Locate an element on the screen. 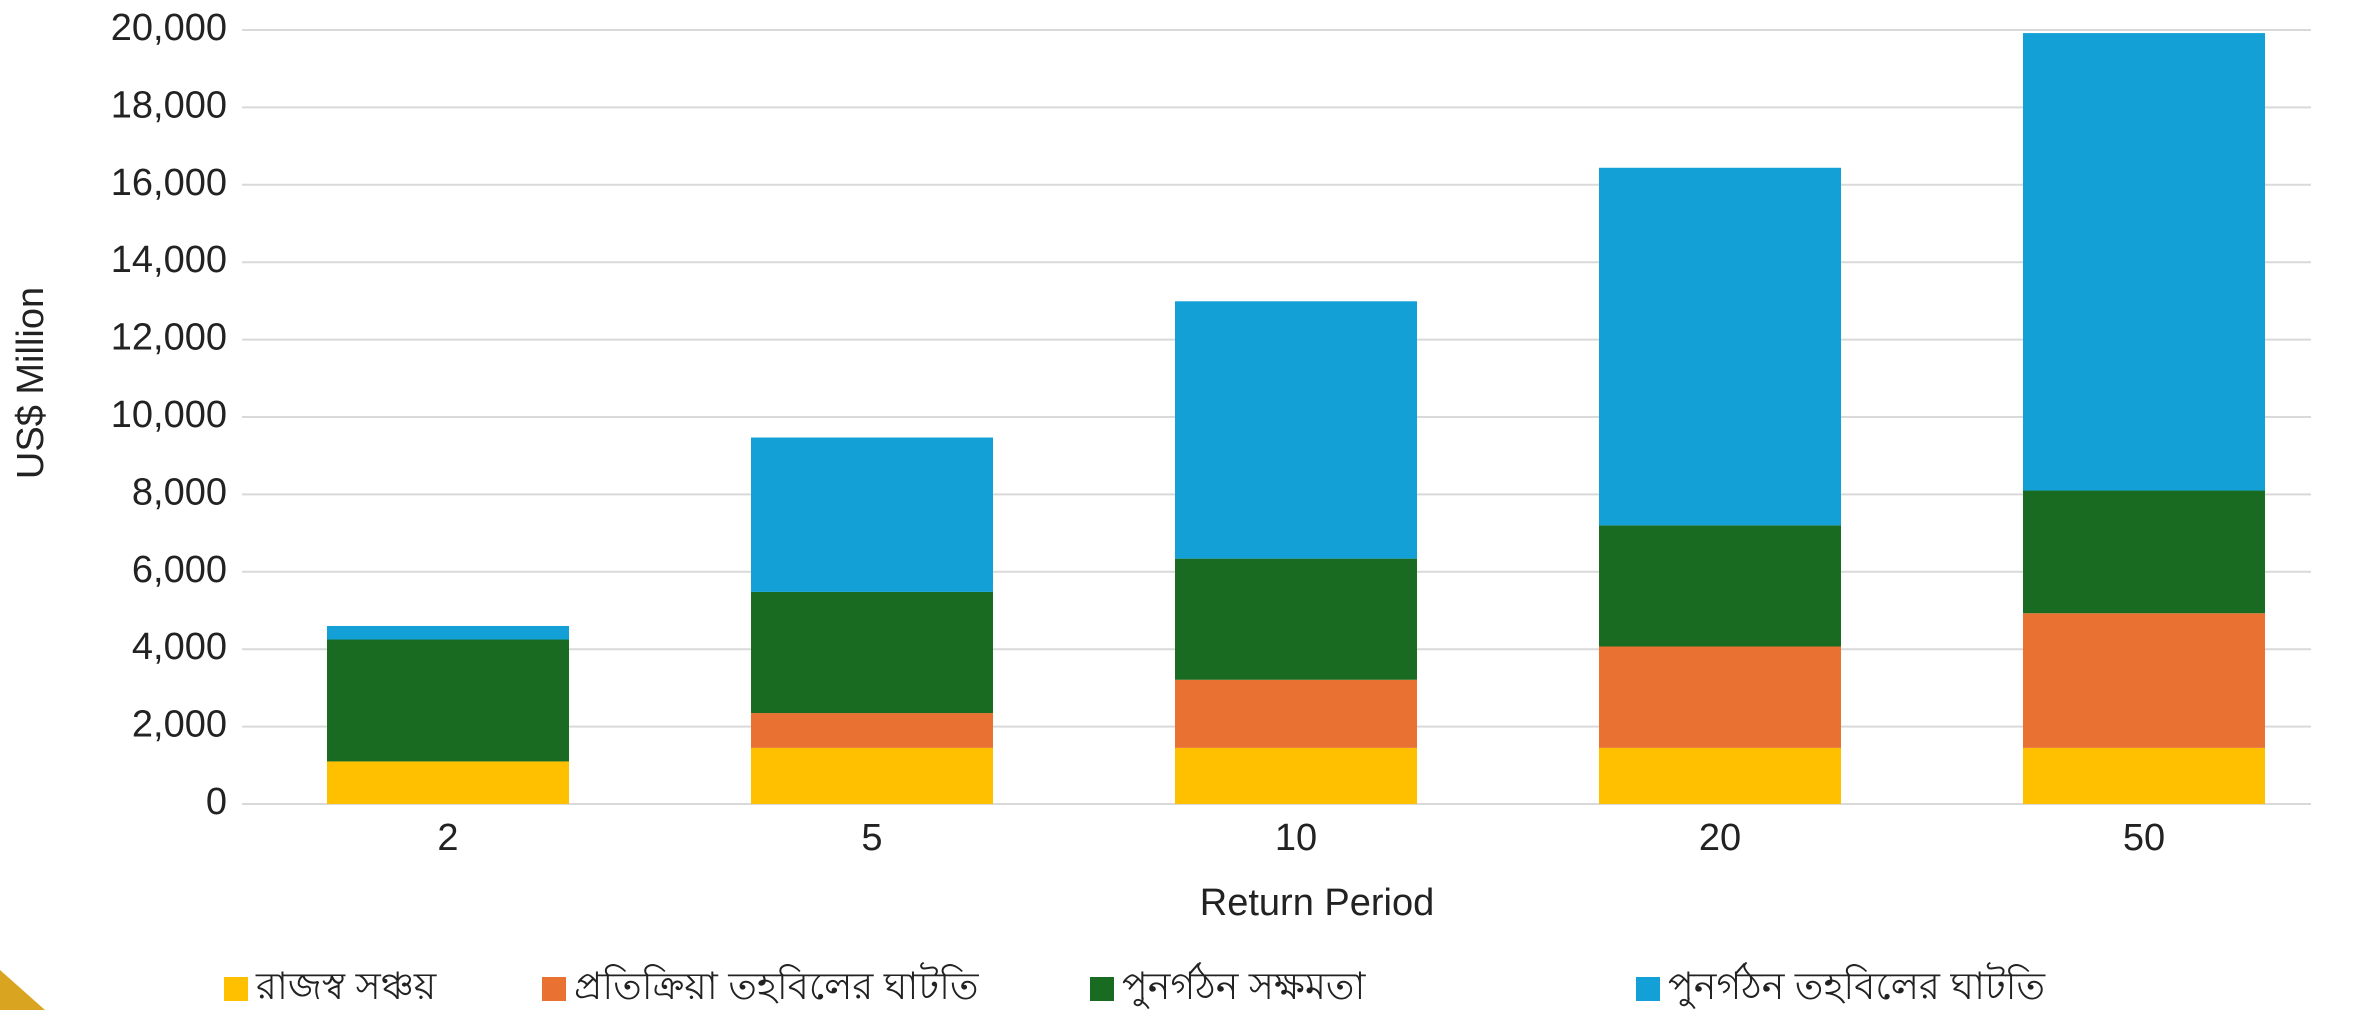  legend-label: রাজস্ব সঞ্চয় is located at coordinates (346, 987).